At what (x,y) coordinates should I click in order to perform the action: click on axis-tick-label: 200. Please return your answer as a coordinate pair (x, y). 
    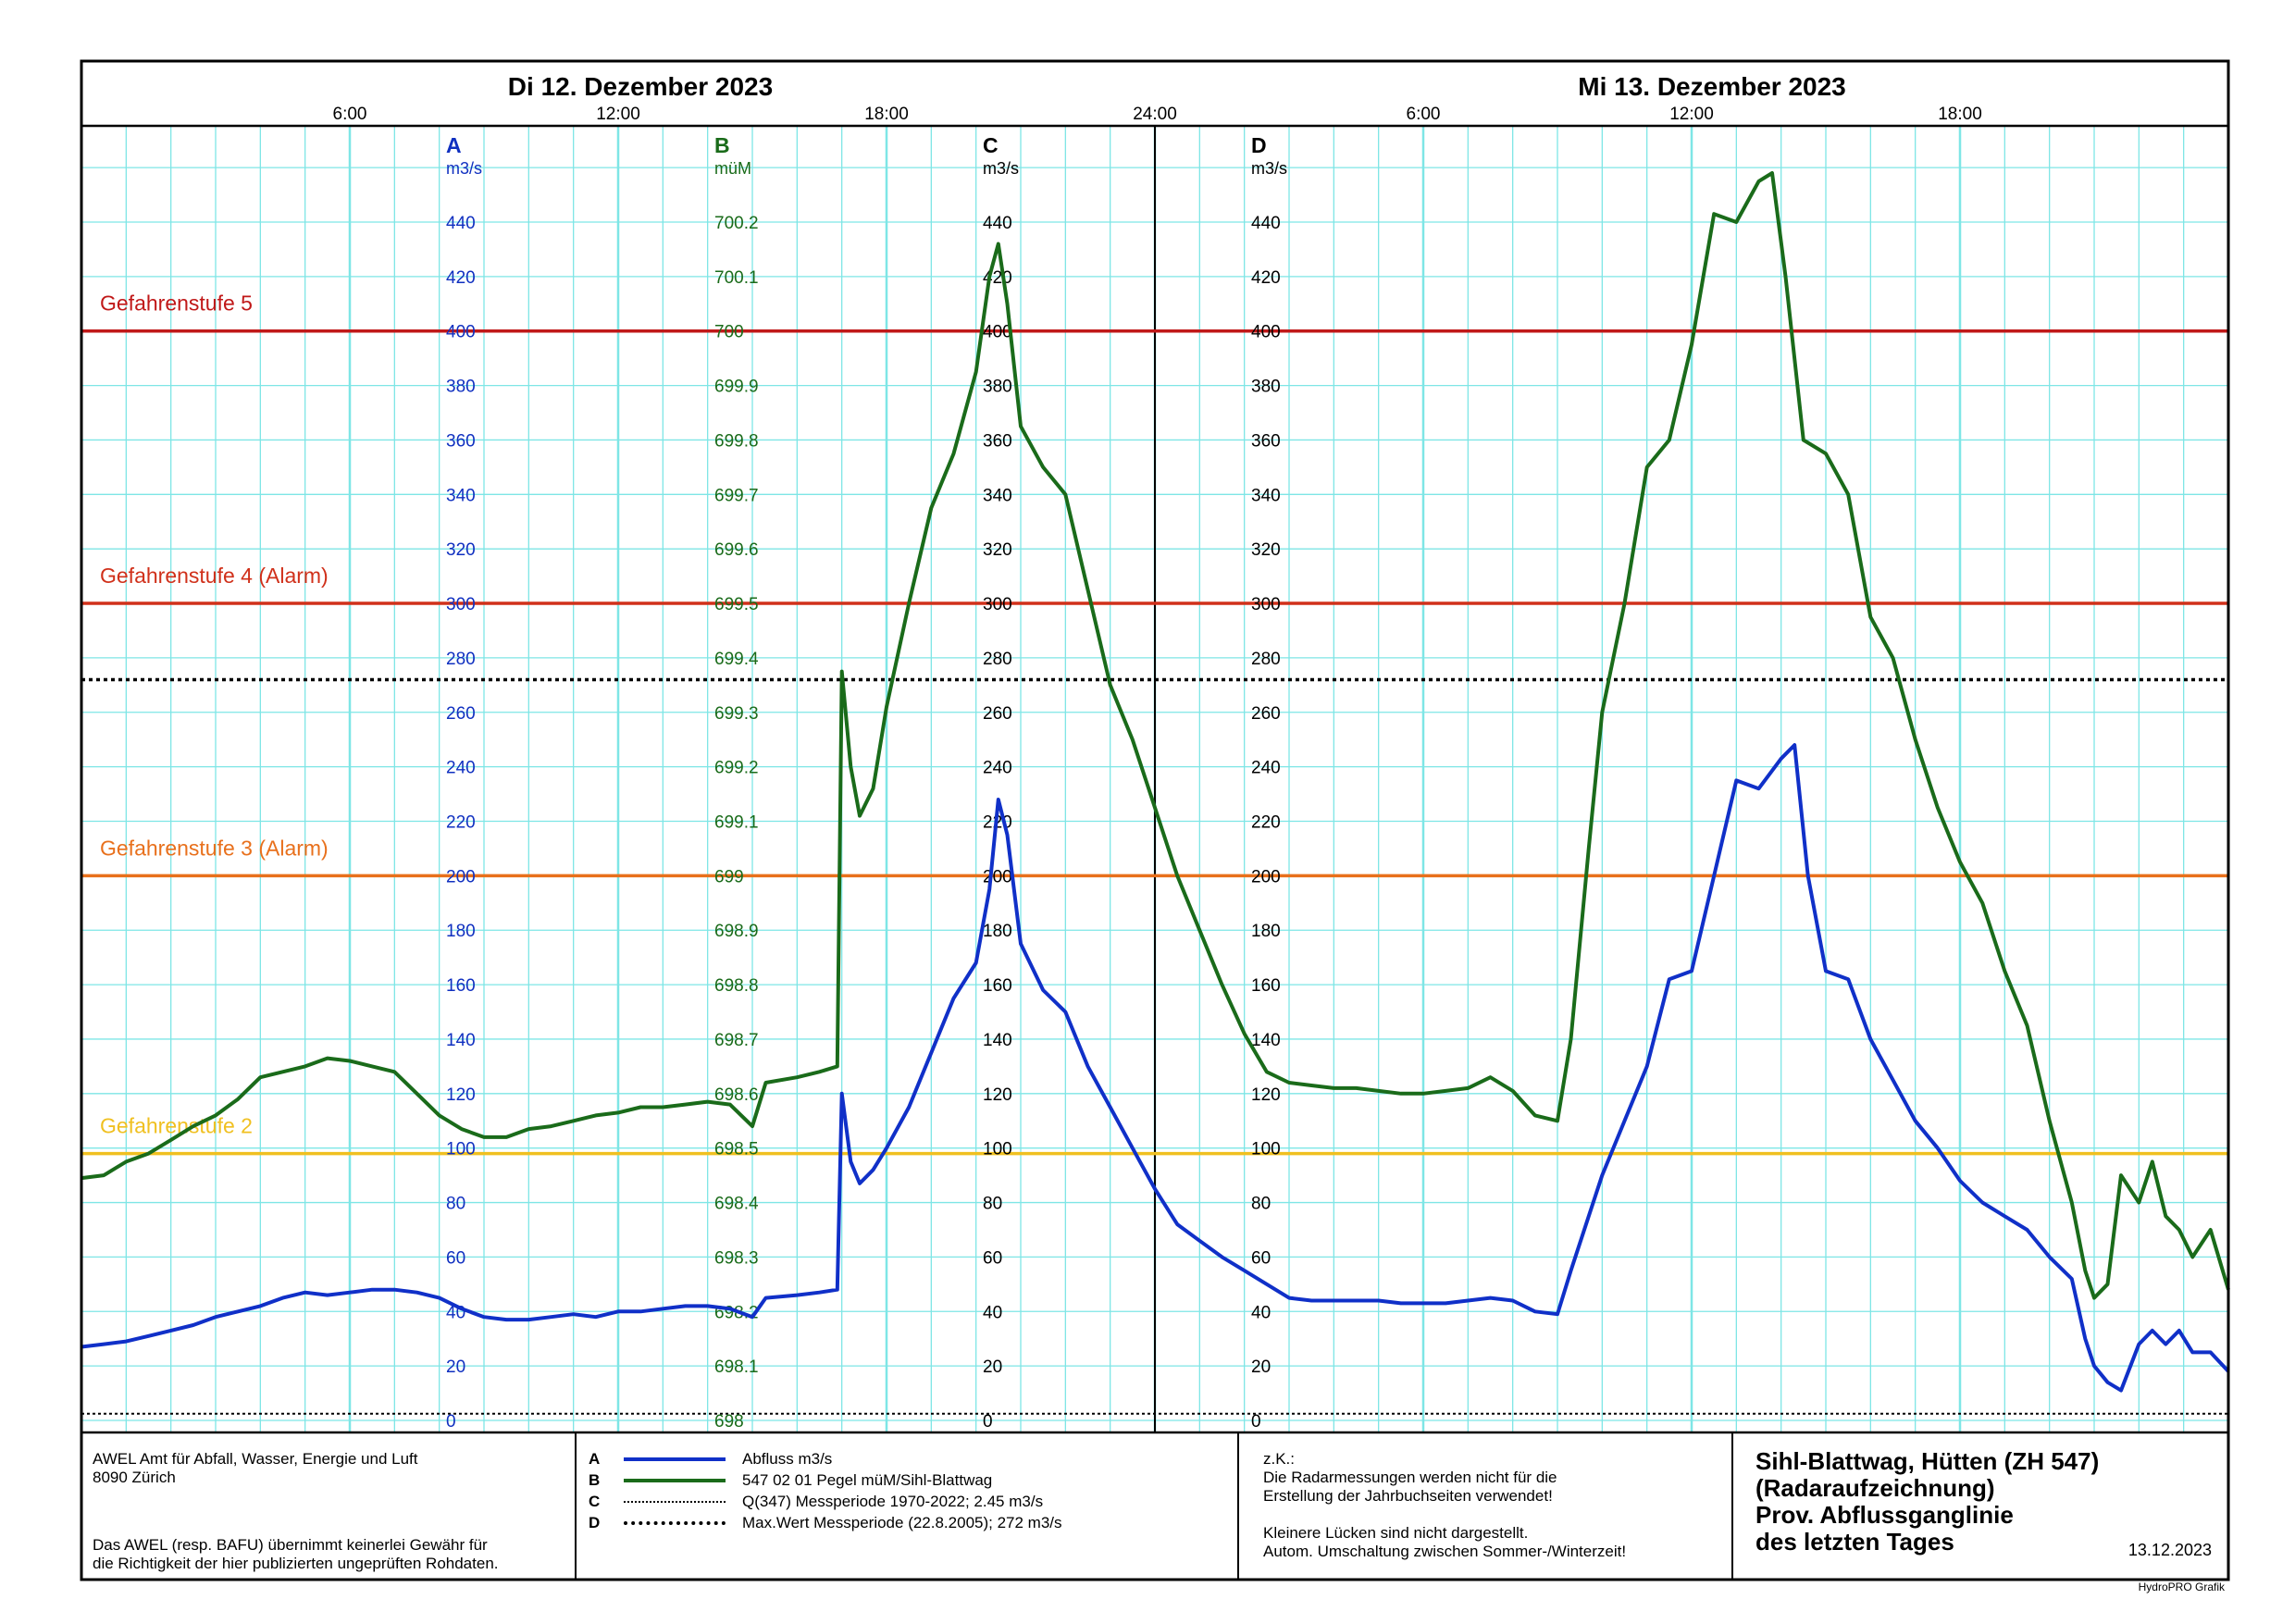
    Looking at the image, I should click on (997, 876).